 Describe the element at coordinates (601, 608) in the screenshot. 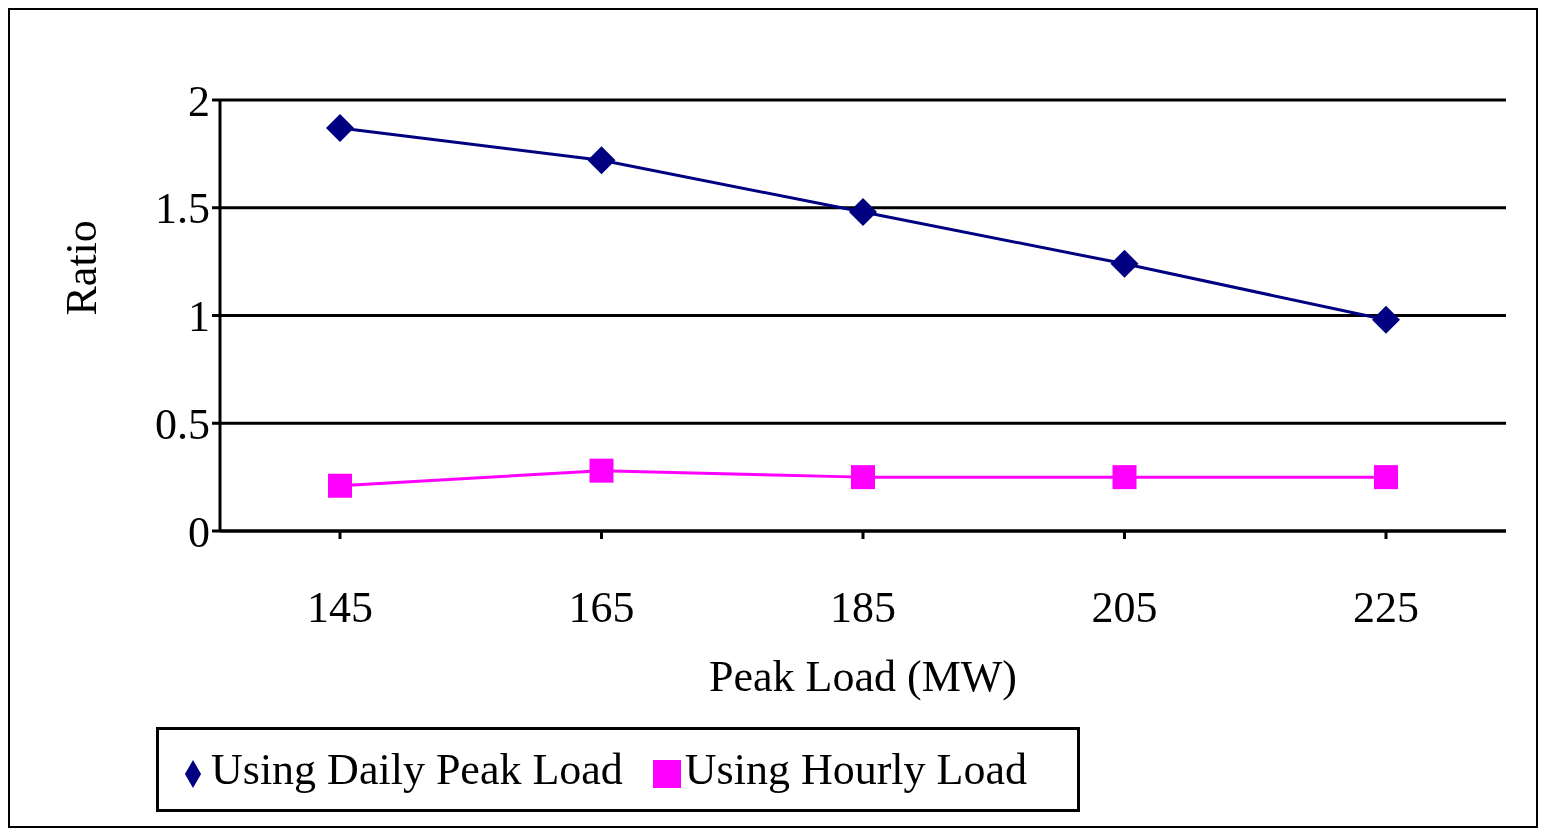

I see `x-tick-label: 165` at that location.